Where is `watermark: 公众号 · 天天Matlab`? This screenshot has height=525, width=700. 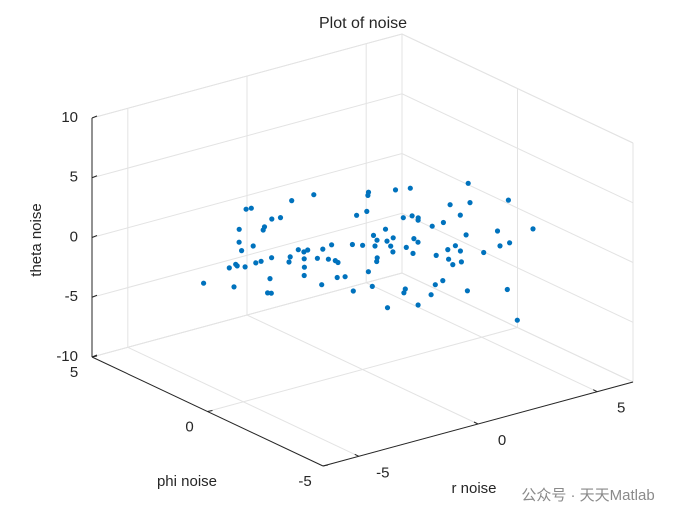
watermark: 公众号 · 天天Matlab is located at coordinates (587, 495).